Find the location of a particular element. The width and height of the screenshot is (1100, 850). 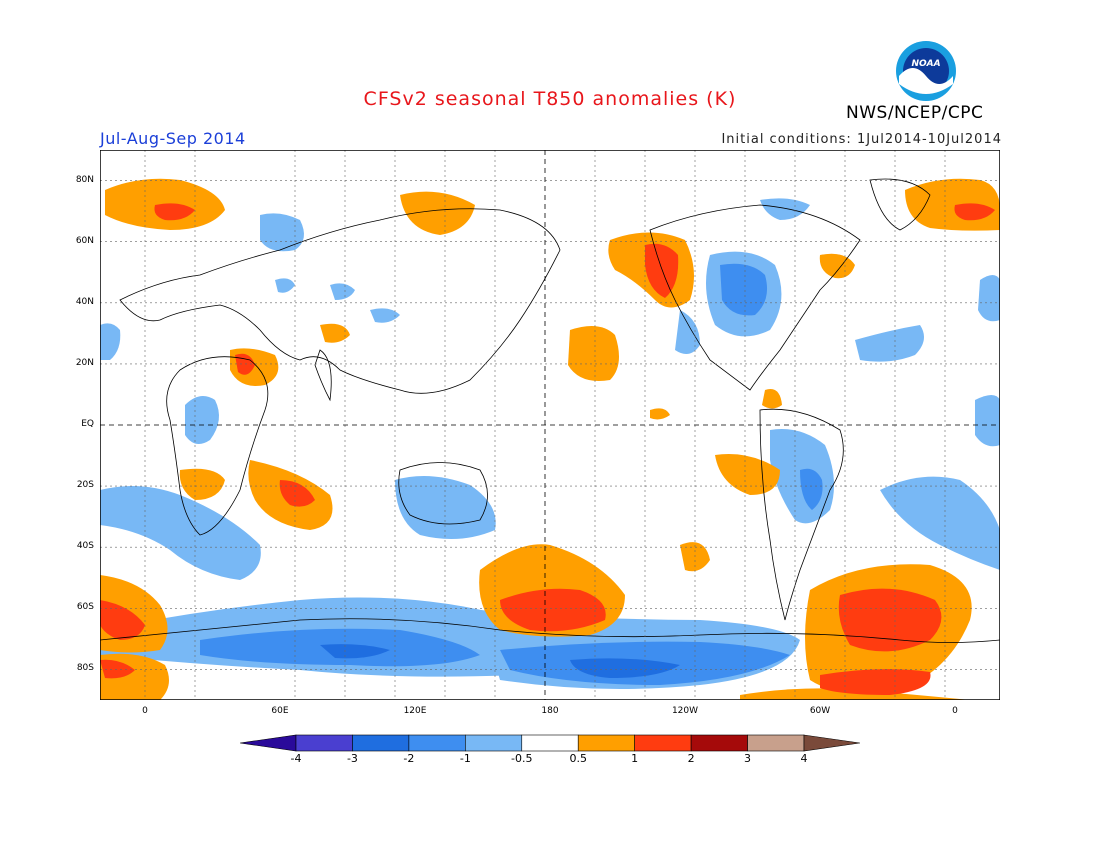

colorbar-label: 0.5 is located at coordinates (578, 758).